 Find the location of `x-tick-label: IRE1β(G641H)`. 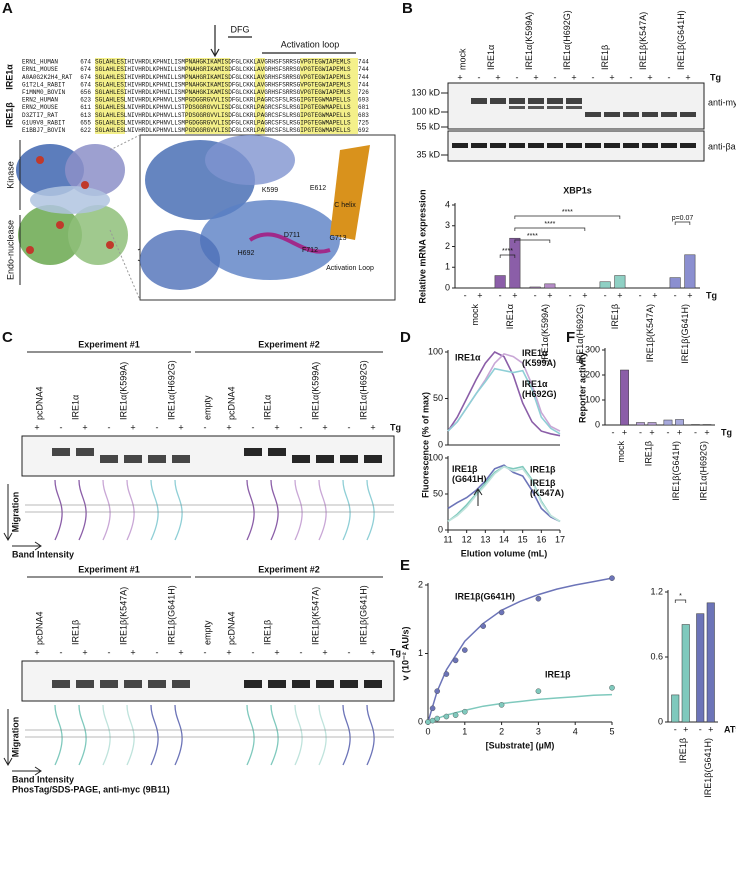

x-tick-label: IRE1β(G641H) is located at coordinates (708, 768).